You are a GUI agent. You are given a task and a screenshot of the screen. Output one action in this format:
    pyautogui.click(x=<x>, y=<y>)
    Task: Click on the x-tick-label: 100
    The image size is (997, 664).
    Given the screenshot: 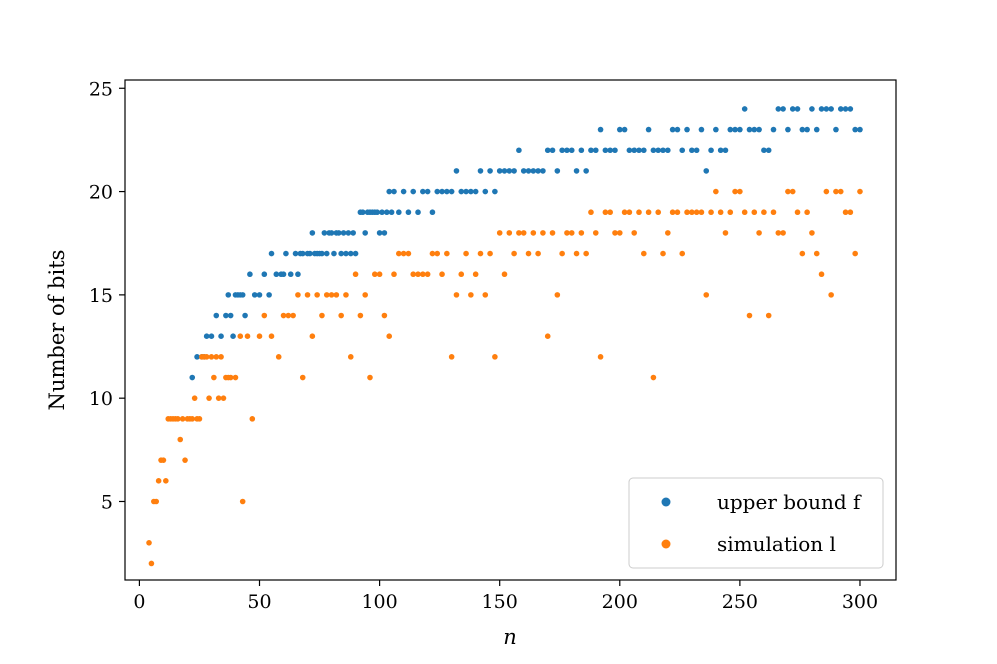 What is the action you would take?
    pyautogui.click(x=379, y=602)
    